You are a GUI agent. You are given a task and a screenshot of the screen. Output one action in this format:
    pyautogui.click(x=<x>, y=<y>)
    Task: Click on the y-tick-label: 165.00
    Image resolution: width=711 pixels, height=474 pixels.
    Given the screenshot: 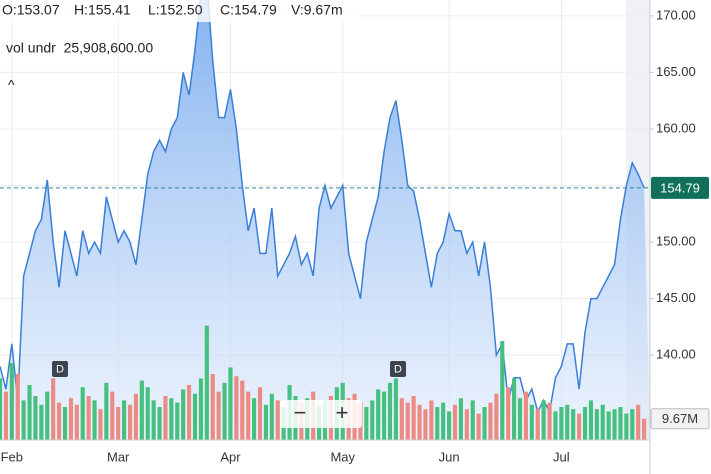 What is the action you would take?
    pyautogui.click(x=676, y=71)
    